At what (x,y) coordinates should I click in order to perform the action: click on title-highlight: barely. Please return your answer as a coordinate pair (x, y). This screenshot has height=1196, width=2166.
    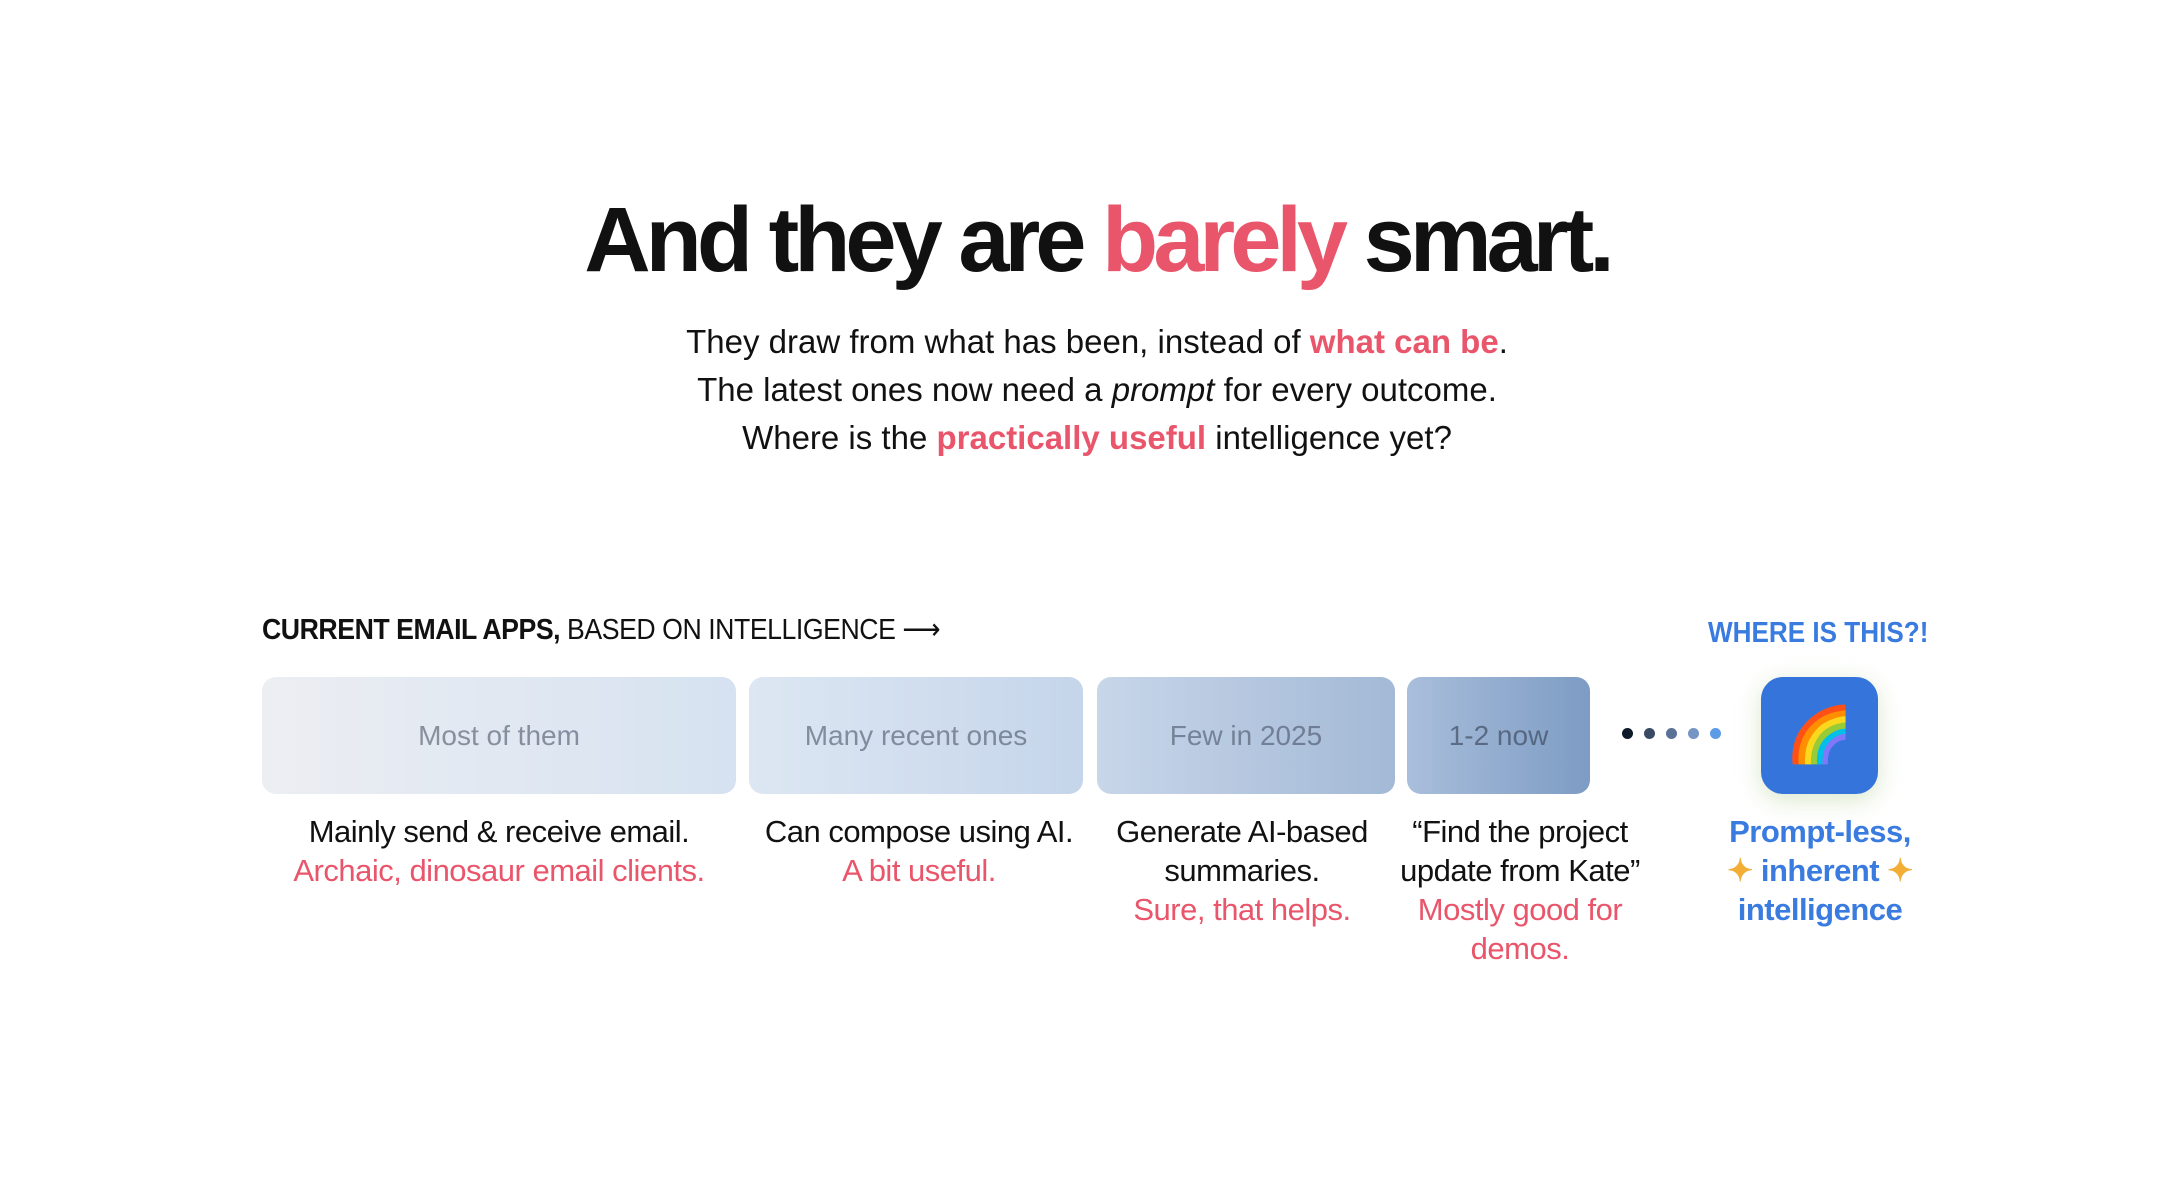
    Looking at the image, I should click on (1225, 240).